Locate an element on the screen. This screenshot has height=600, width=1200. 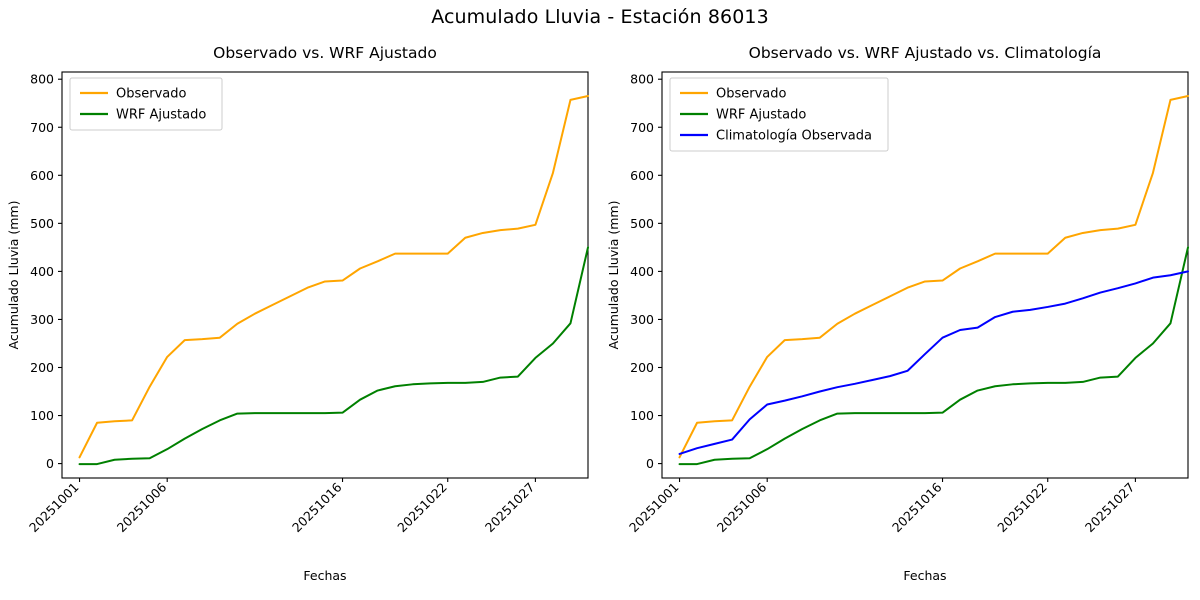
series-line-climatolog-a-observada is located at coordinates (933, 362).